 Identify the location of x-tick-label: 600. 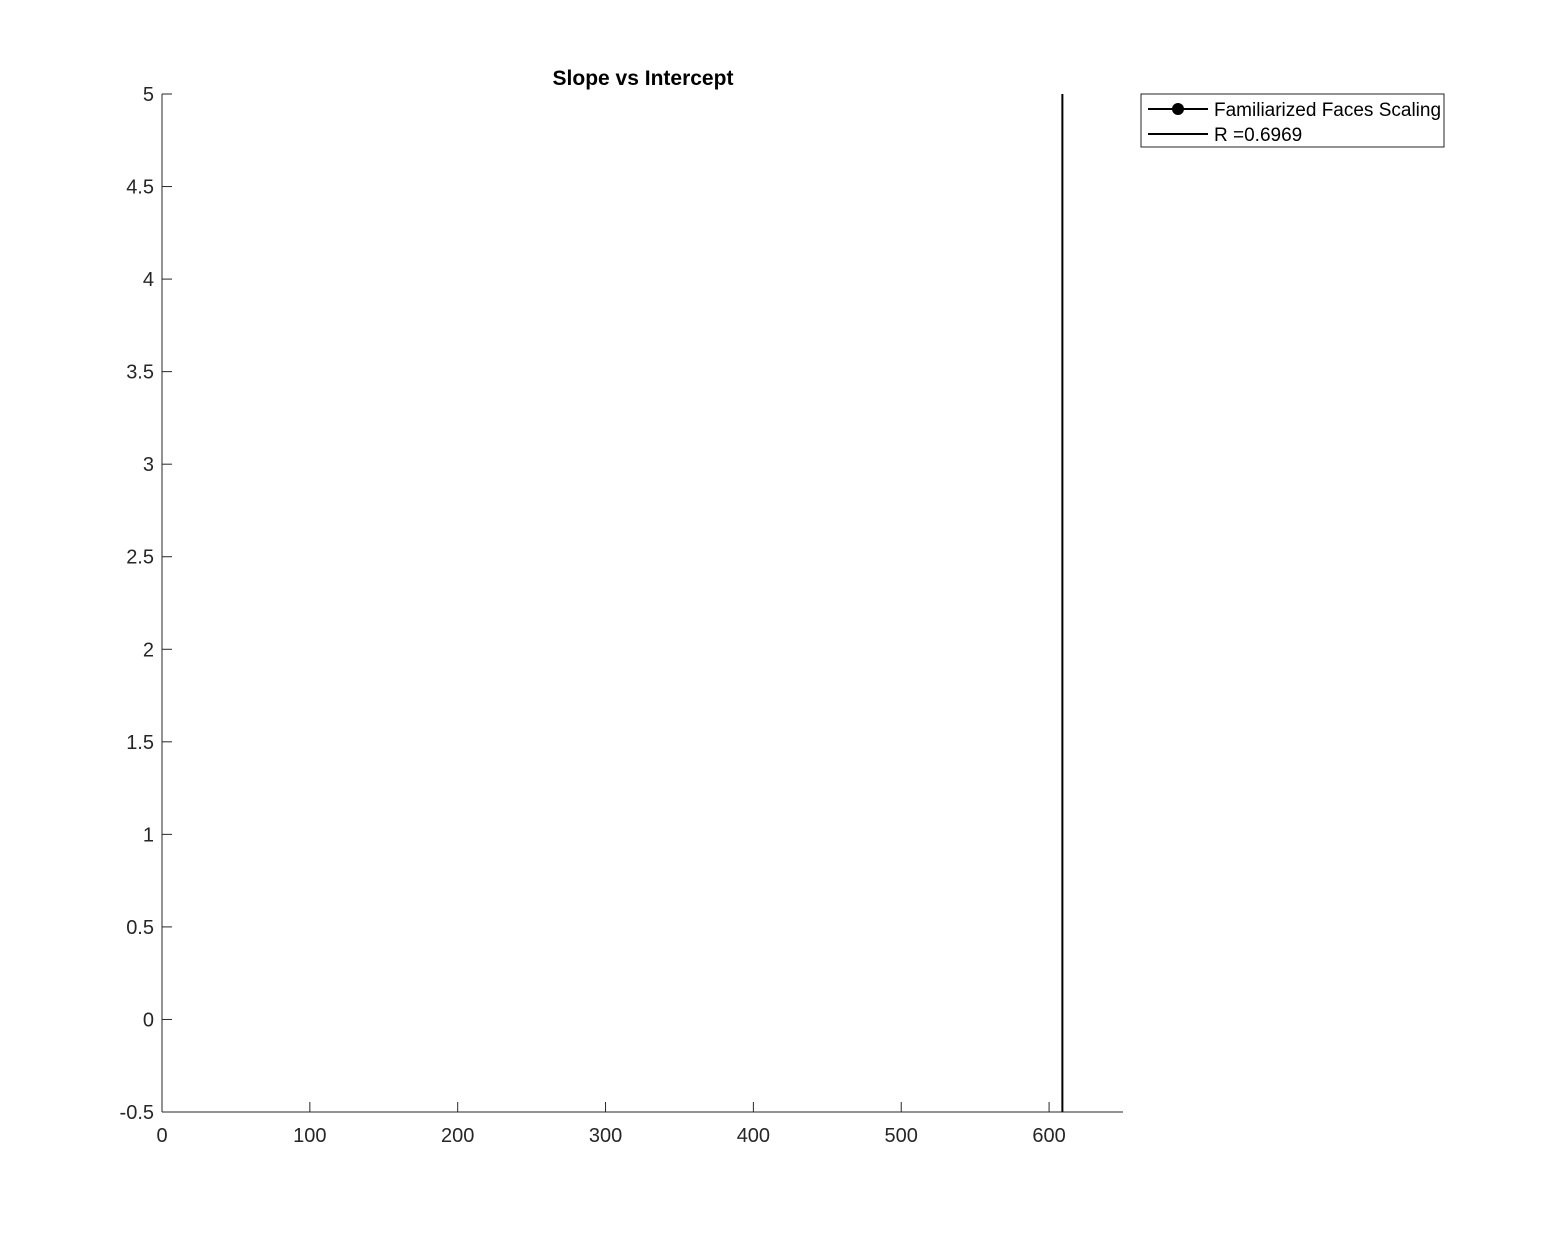
(1048, 1136).